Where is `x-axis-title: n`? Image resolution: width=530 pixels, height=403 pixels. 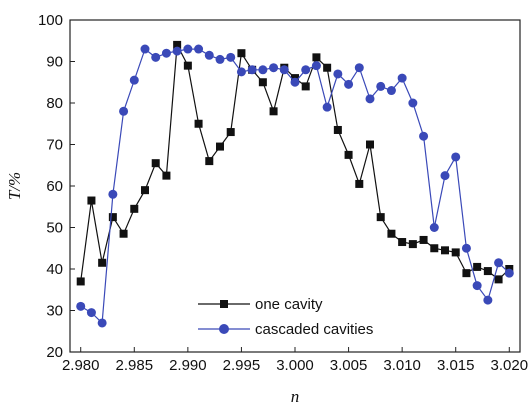 x-axis-title: n is located at coordinates (295, 395).